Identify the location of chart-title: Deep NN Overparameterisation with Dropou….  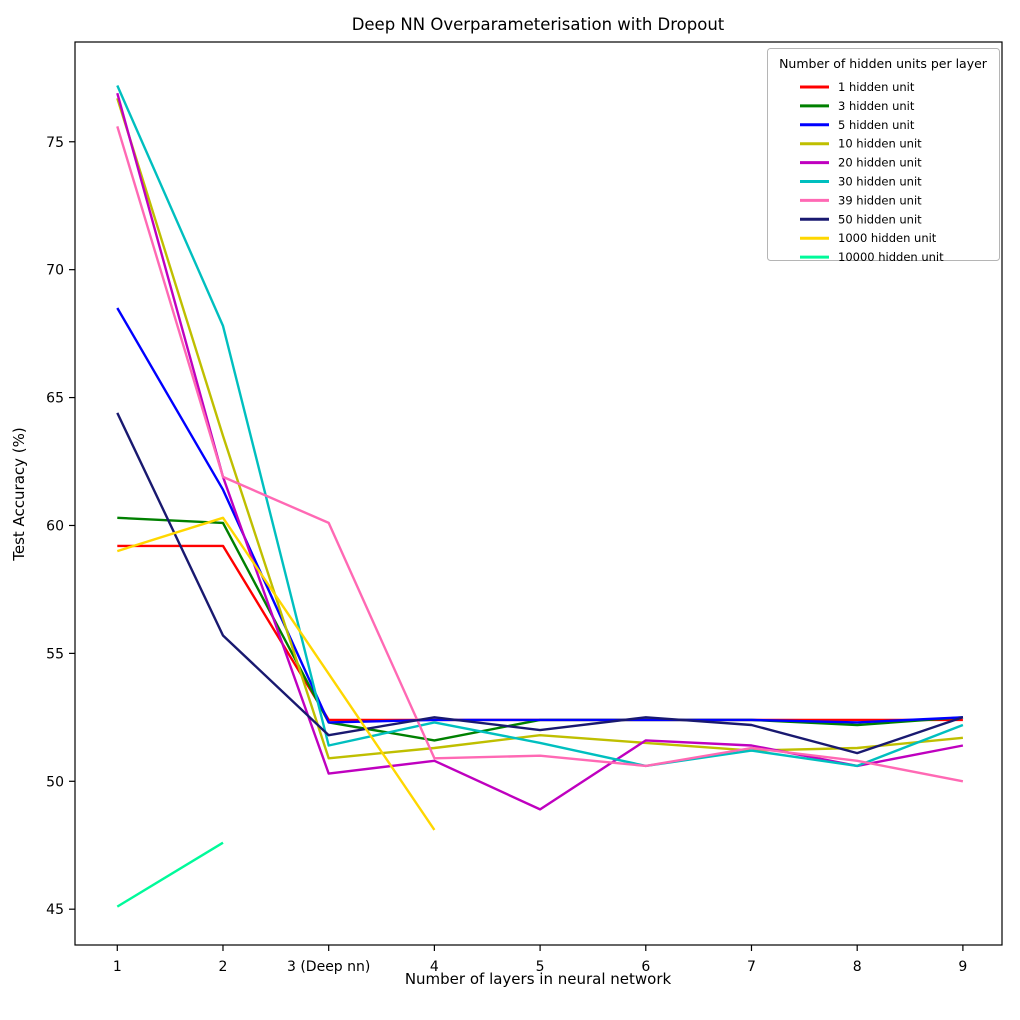
(538, 24).